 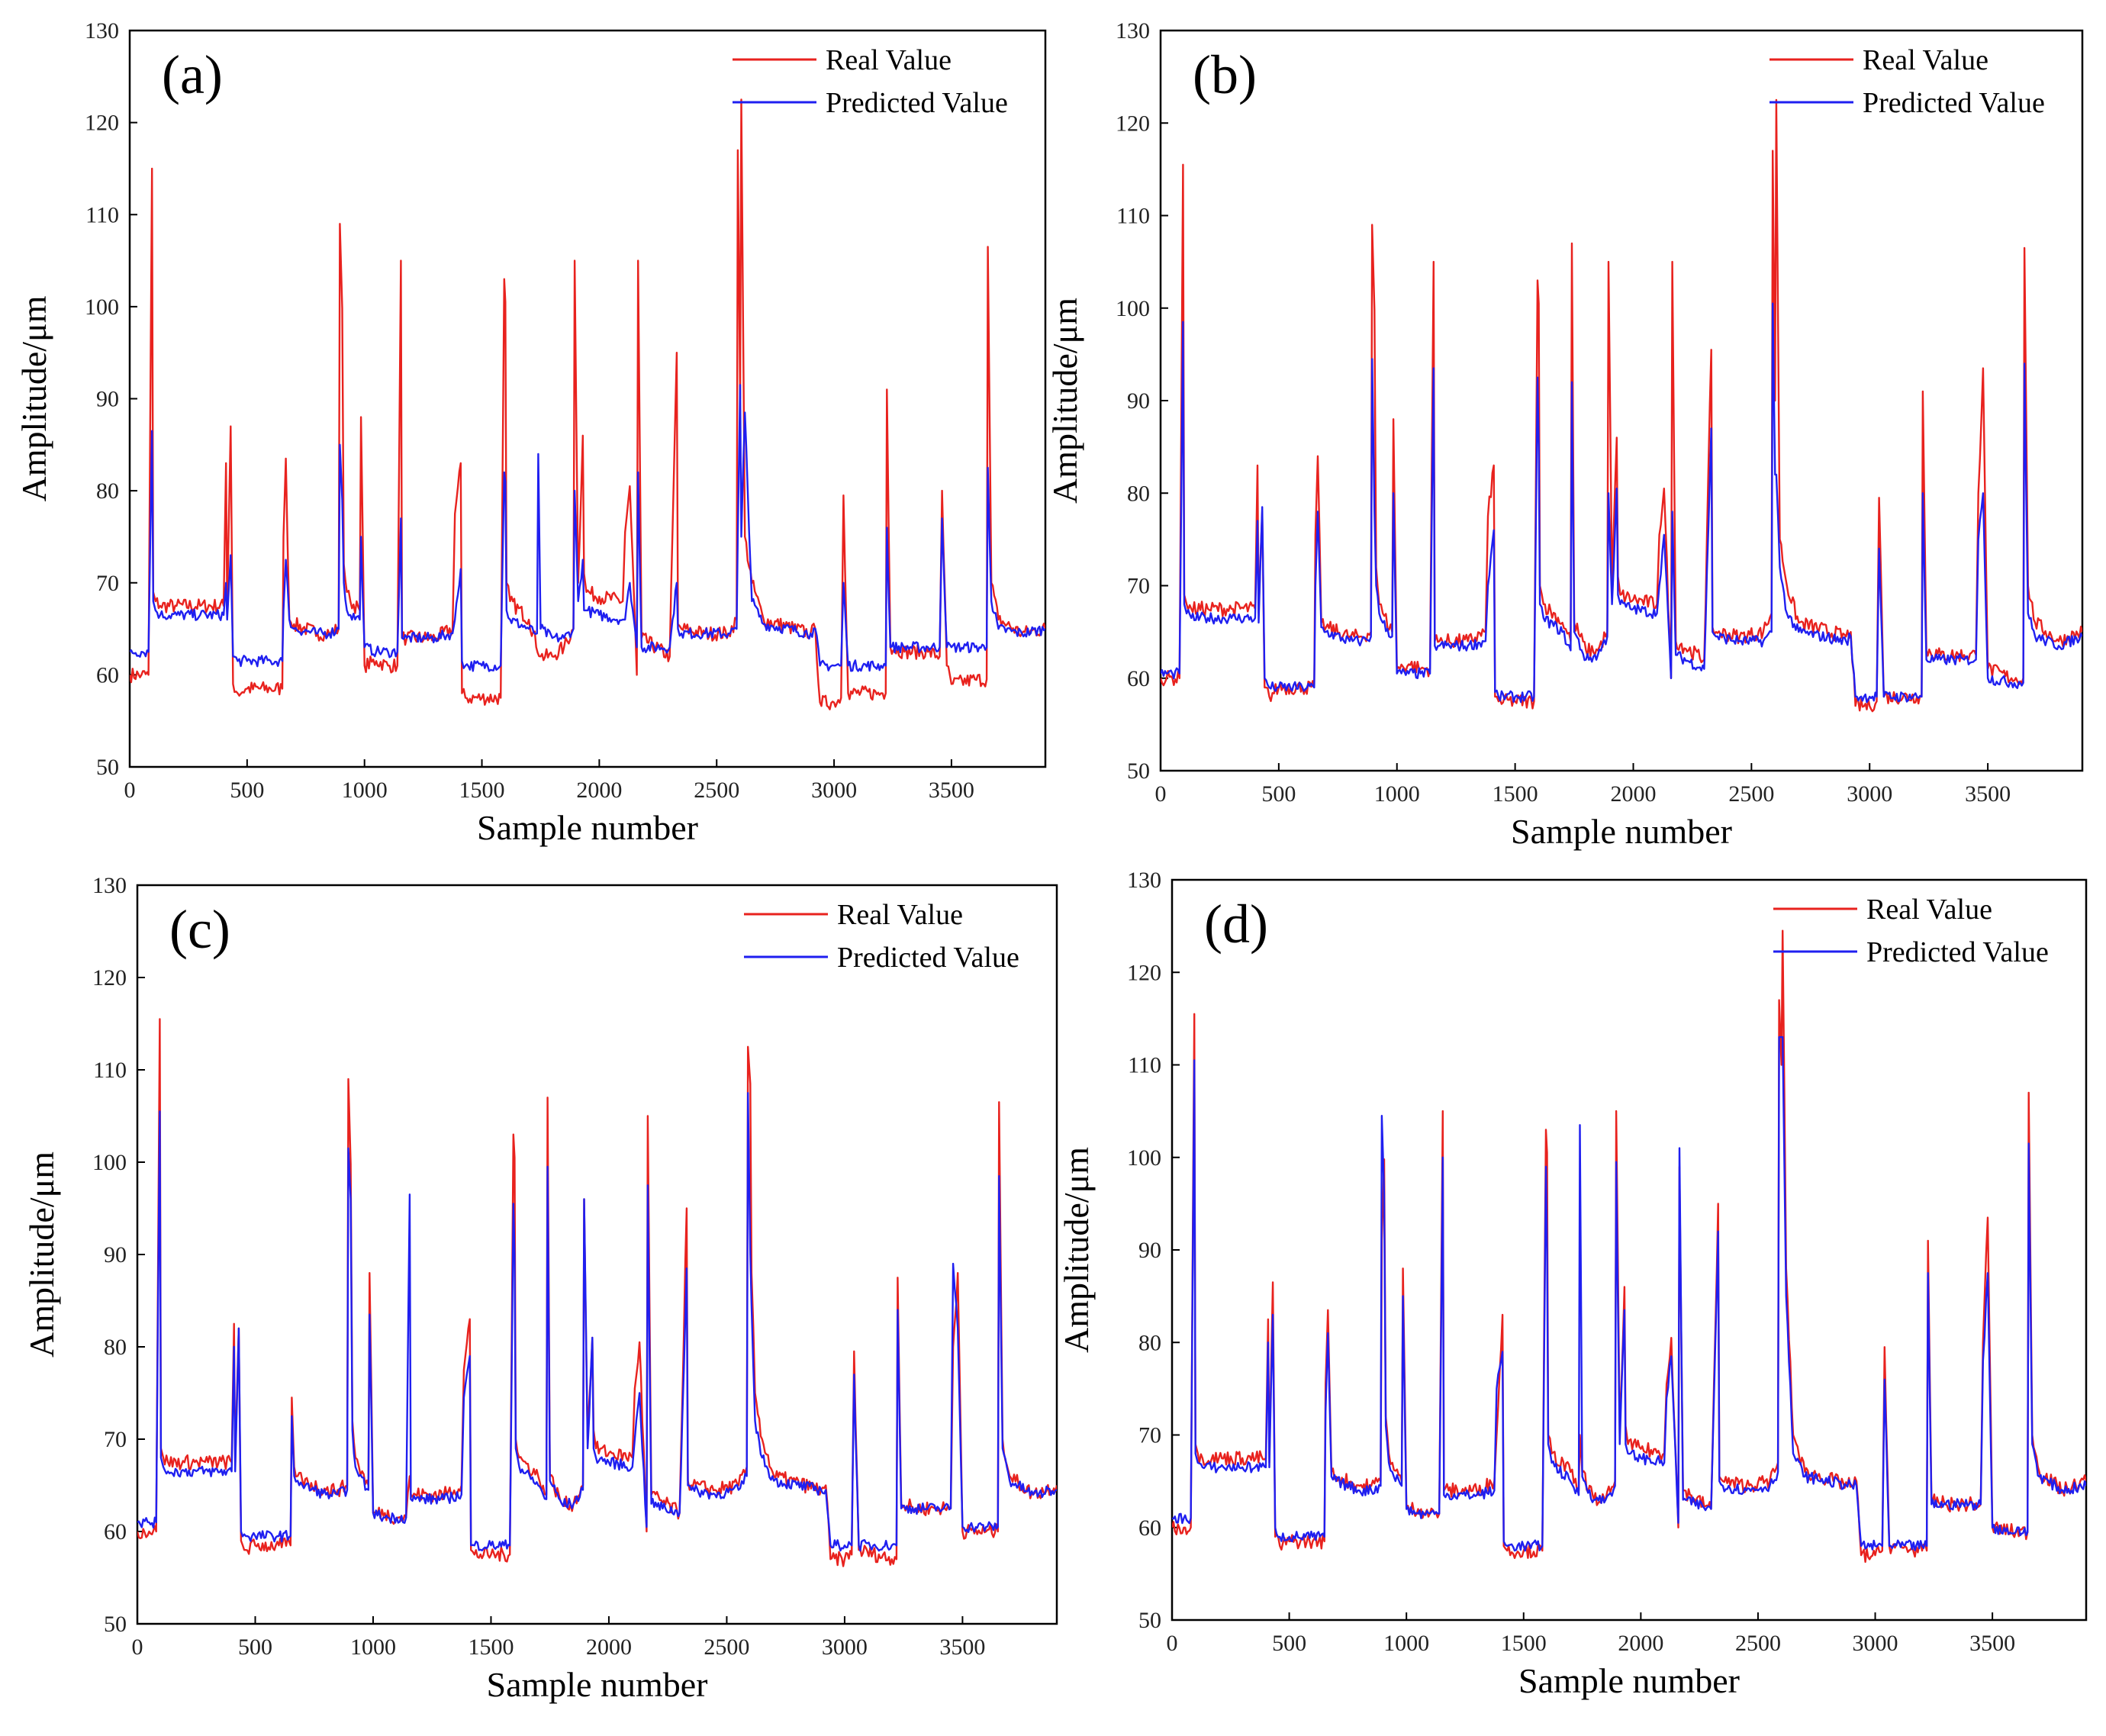 What do you see at coordinates (193, 75) in the screenshot?
I see `panel-label: (a)` at bounding box center [193, 75].